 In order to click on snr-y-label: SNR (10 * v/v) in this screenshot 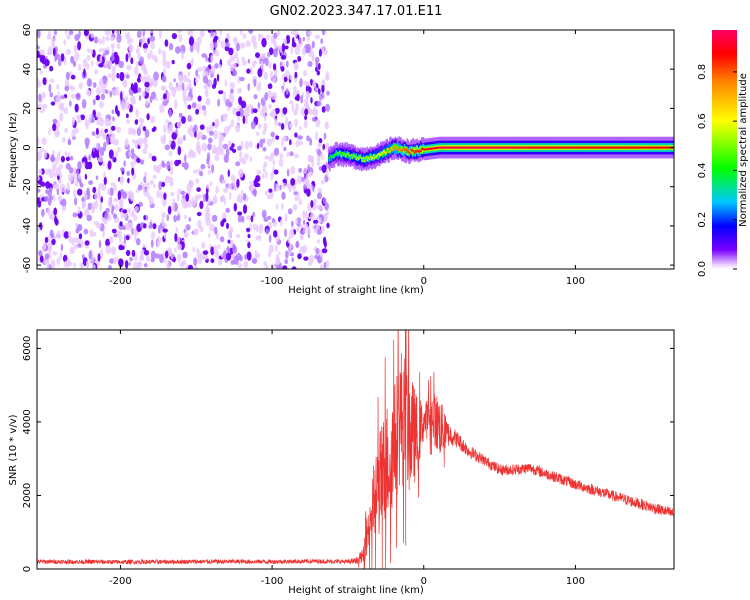, I will do `click(13, 449)`.